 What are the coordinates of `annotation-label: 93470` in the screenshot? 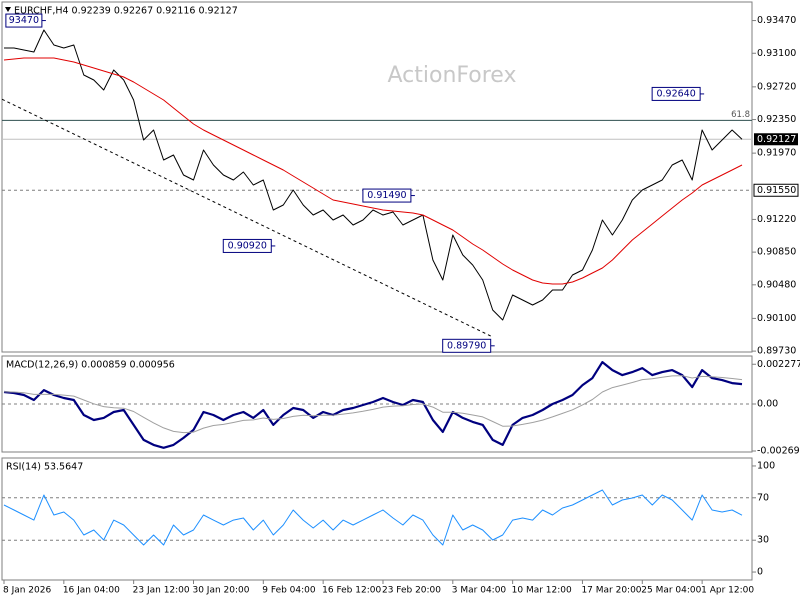 It's located at (24, 20).